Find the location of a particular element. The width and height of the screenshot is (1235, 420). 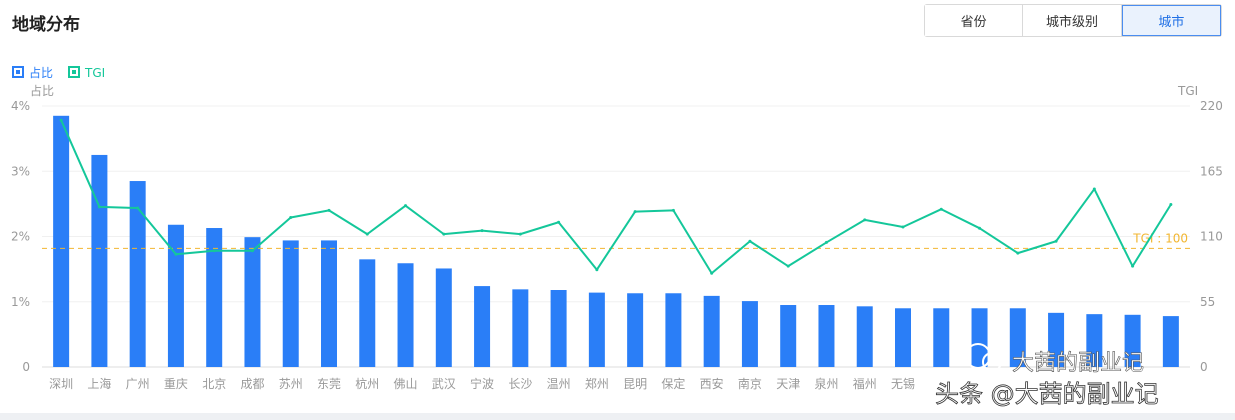

y-right-tick-label: 220 is located at coordinates (1211, 106).